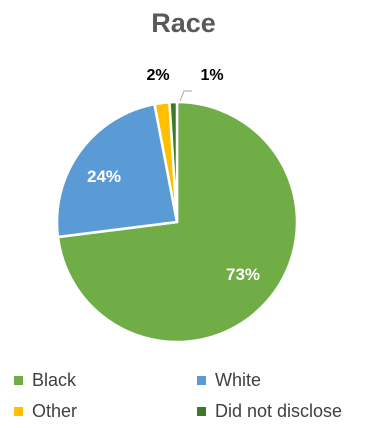  Describe the element at coordinates (157, 75) in the screenshot. I see `data-label-other: 2%` at that location.